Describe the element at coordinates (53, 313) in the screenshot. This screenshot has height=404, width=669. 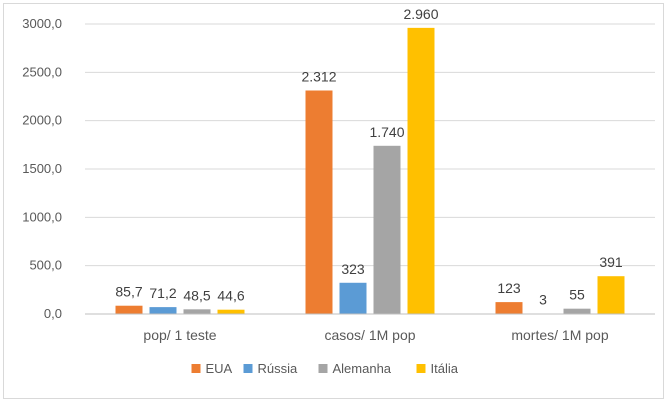
I see `y-tick-label: 0,0` at that location.